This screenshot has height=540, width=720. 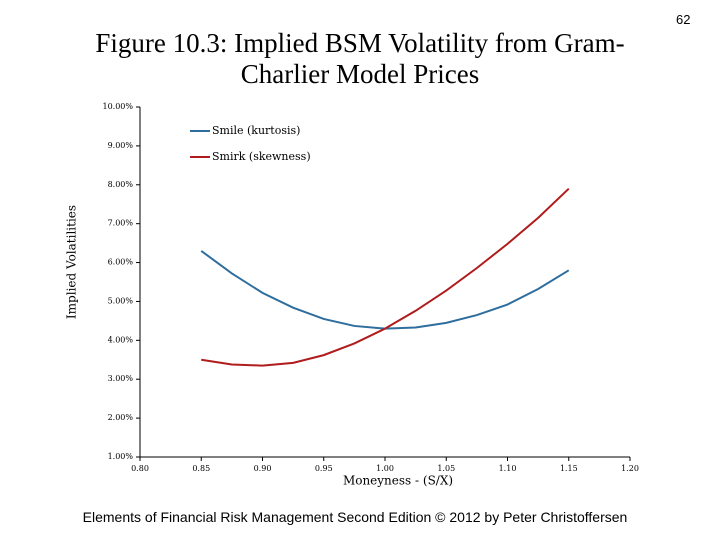 I want to click on page-number: 62, so click(x=683, y=19).